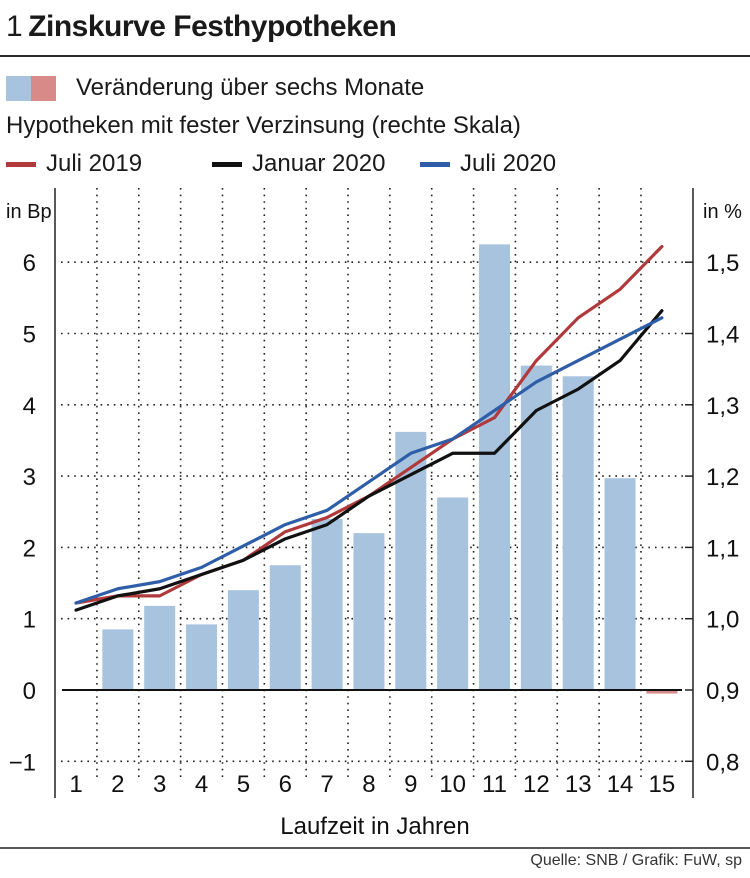 This screenshot has width=750, height=878. Describe the element at coordinates (508, 163) in the screenshot. I see `legend-label-juli-2020: Juli 2020` at that location.